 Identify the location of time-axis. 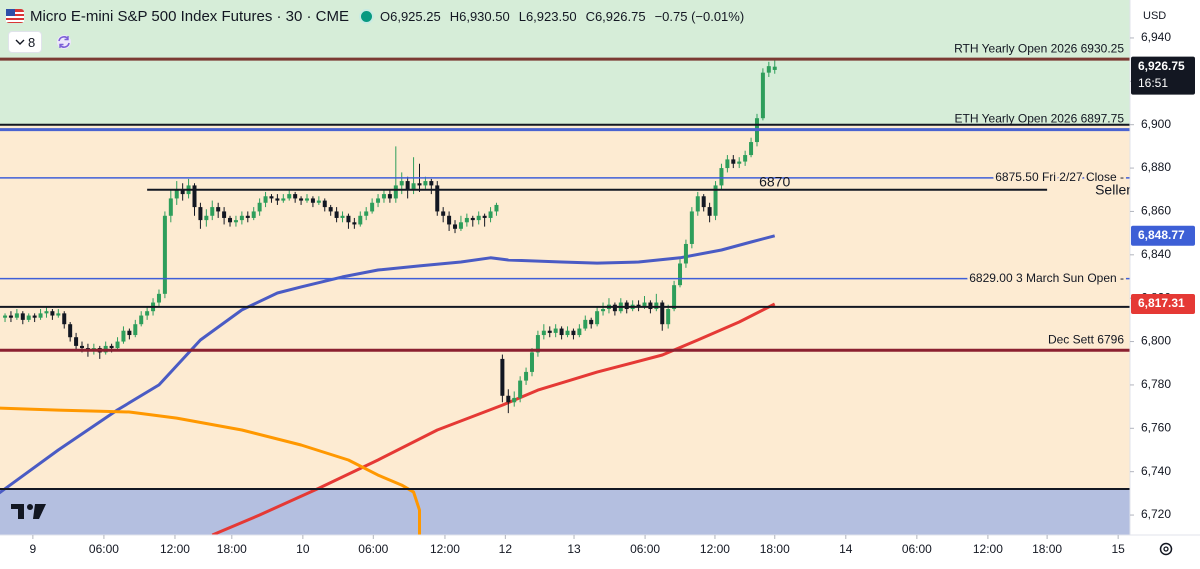
(565, 552).